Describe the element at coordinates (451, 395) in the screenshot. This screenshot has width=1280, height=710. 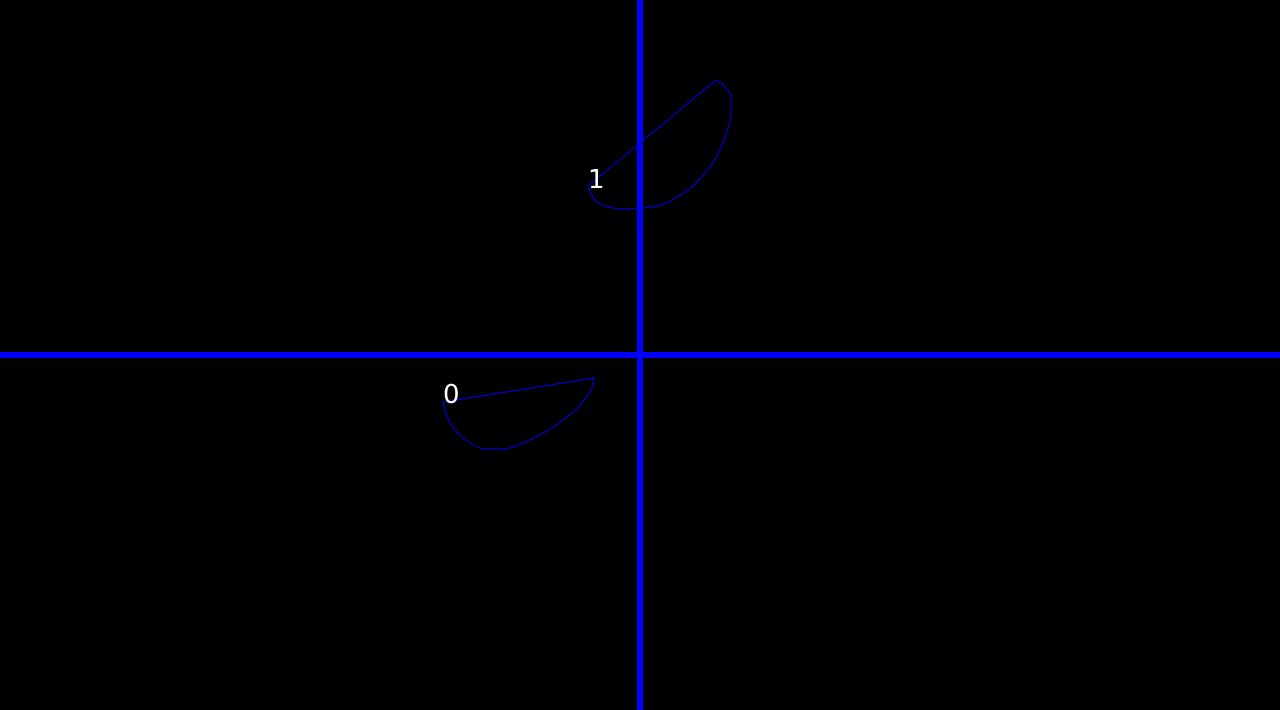
I see `shape-0-label: 0` at that location.